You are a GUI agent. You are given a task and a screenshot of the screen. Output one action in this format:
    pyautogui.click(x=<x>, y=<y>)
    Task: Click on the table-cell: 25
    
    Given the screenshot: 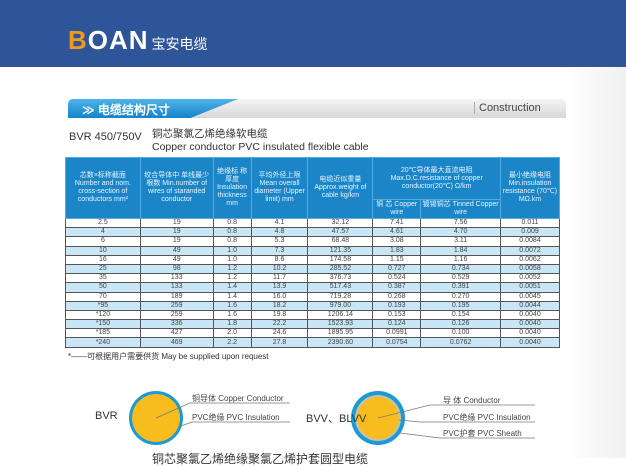 What is the action you would take?
    pyautogui.click(x=103, y=269)
    